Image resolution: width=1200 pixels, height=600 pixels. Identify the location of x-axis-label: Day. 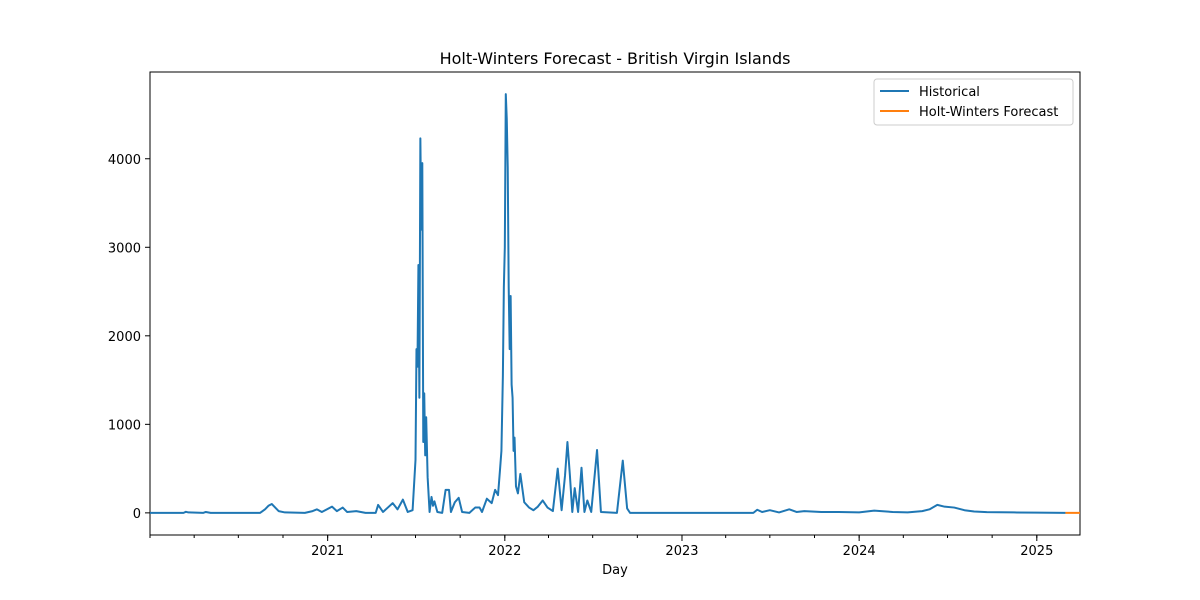
(615, 570).